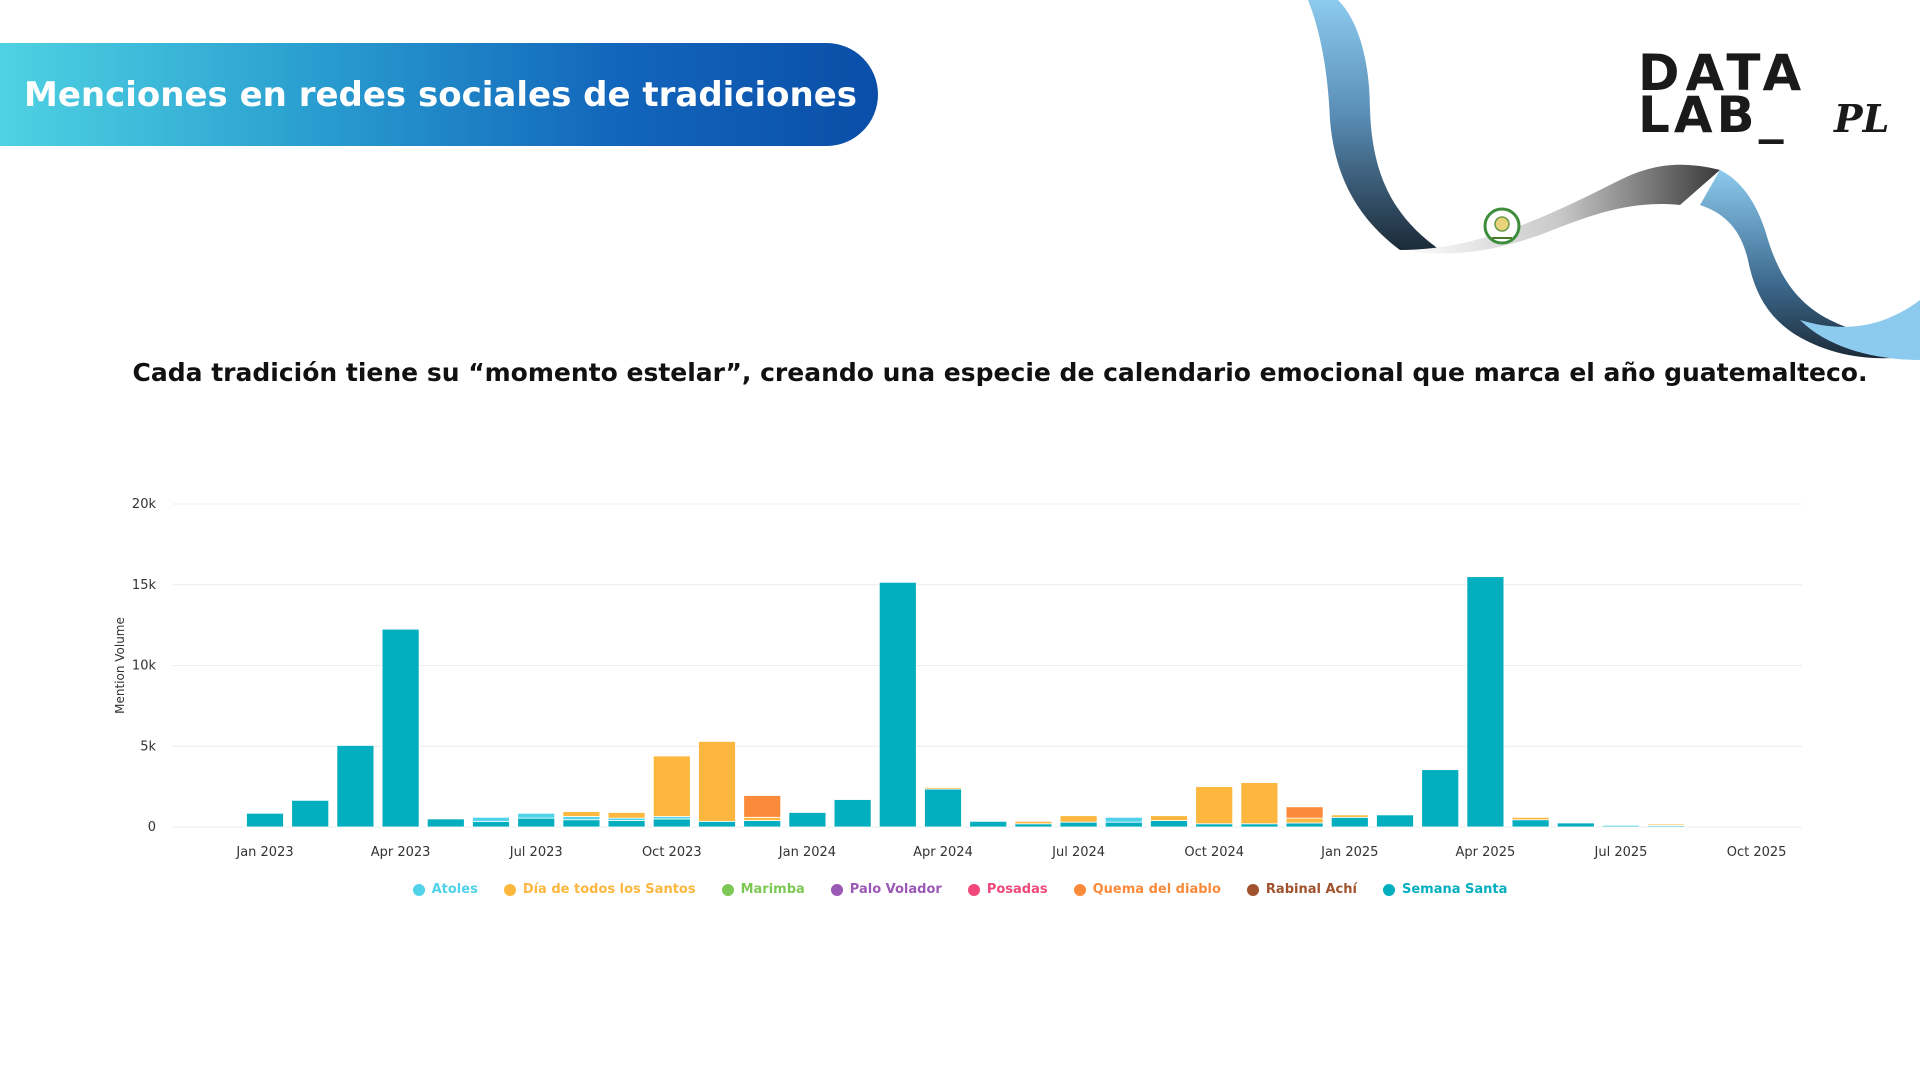 The width and height of the screenshot is (1920, 1080). I want to click on legend-label: Marimba, so click(772, 889).